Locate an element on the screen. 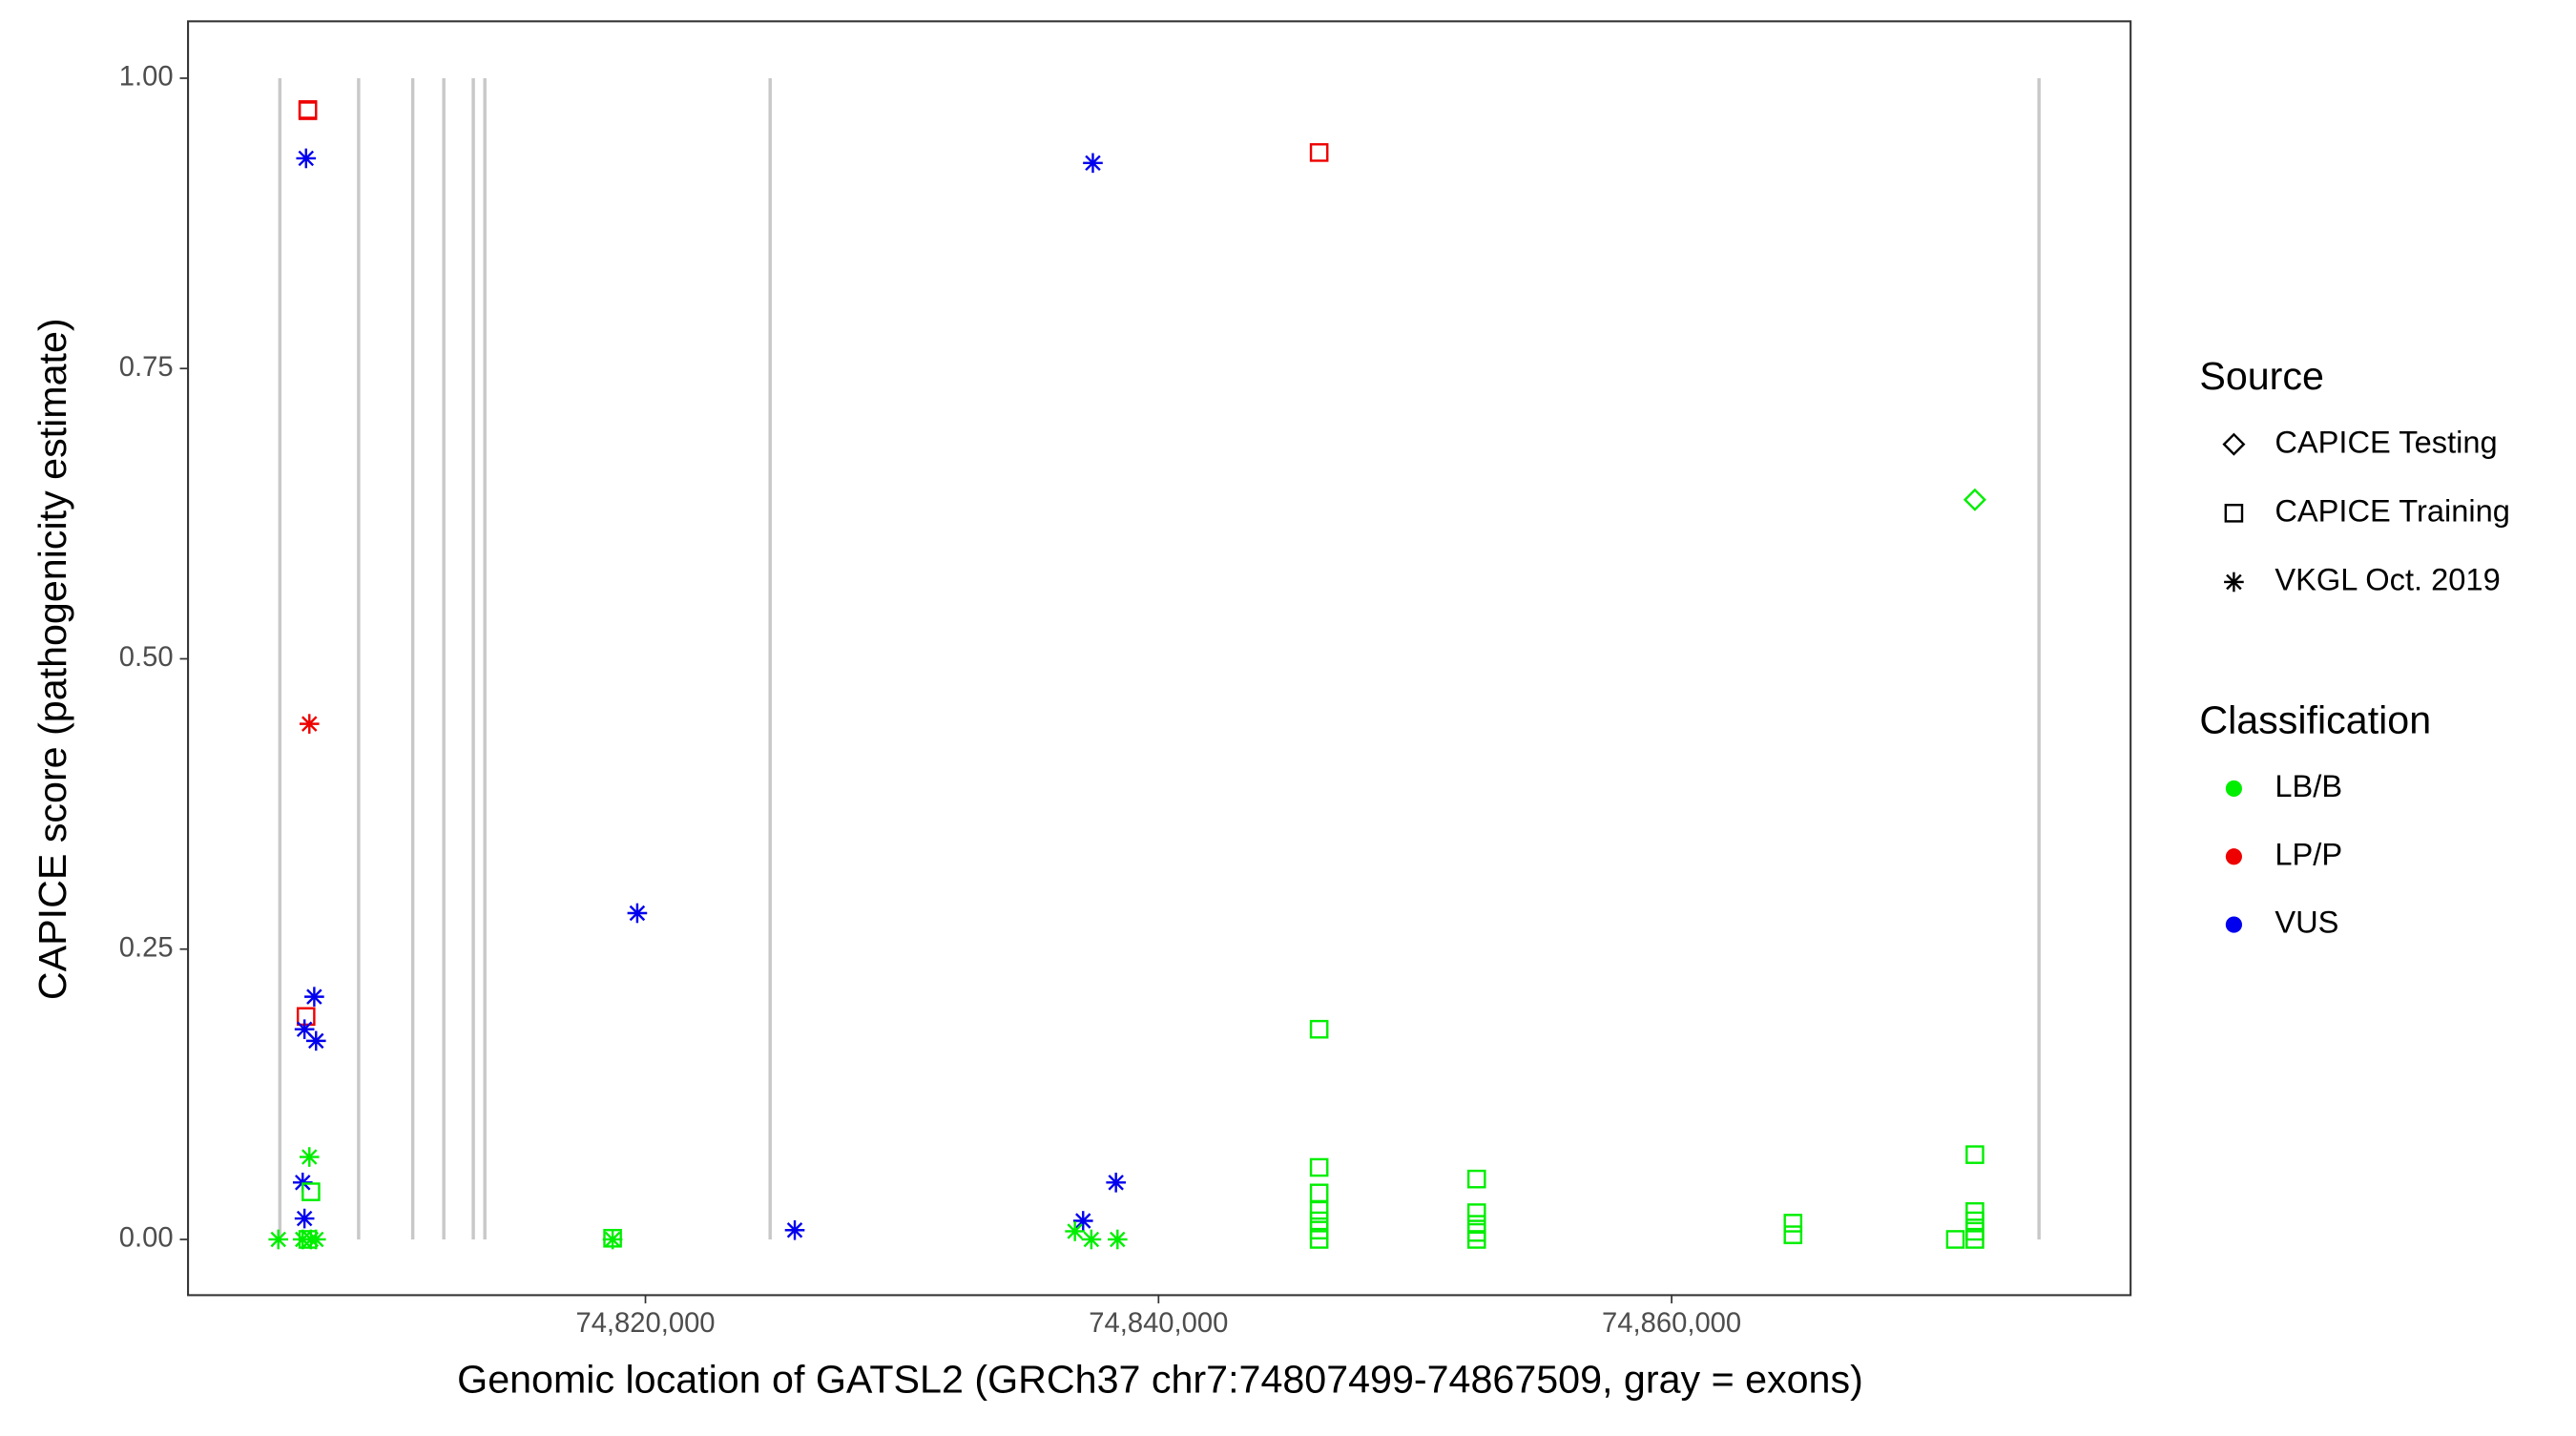  y-tick-label: 1.00 is located at coordinates (146, 77).